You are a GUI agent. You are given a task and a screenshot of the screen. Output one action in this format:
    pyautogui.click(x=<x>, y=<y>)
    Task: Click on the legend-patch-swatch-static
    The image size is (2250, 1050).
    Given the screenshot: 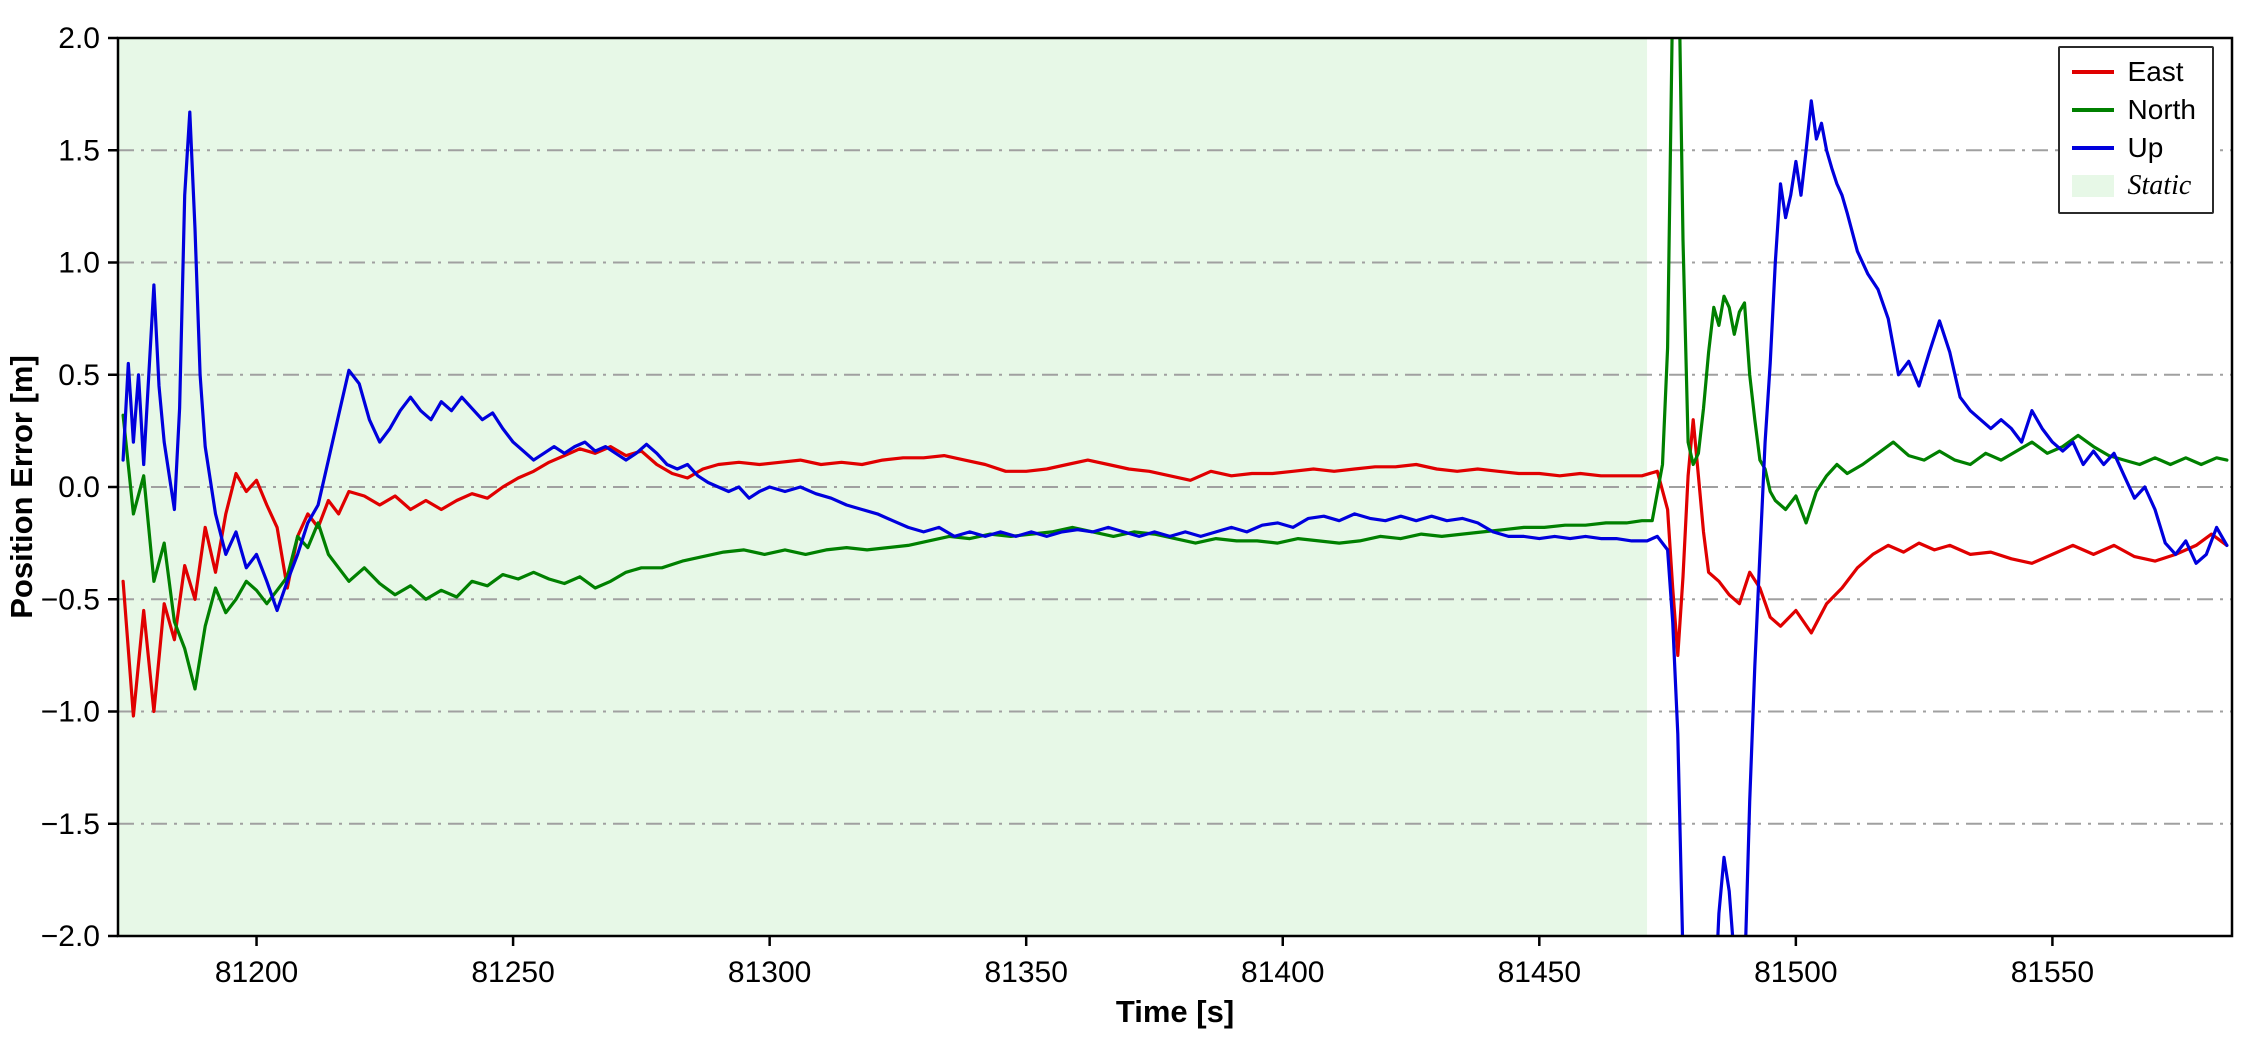 What is the action you would take?
    pyautogui.click(x=2092, y=186)
    